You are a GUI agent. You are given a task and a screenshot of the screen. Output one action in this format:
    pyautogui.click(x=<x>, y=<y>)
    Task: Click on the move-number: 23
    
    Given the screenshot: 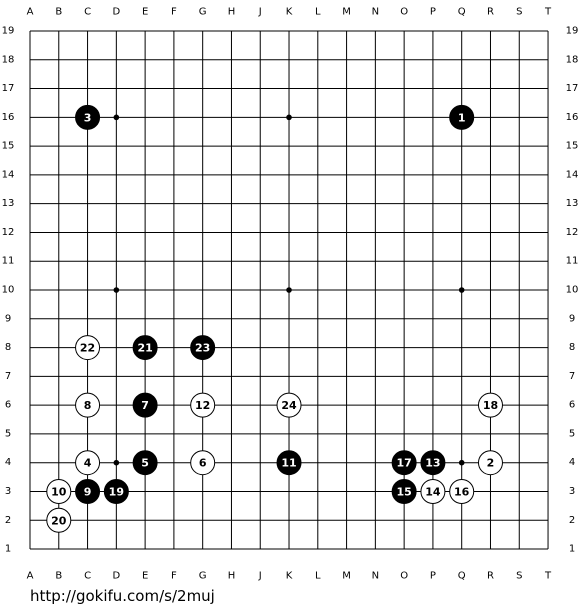 What is the action you would take?
    pyautogui.click(x=202, y=348)
    